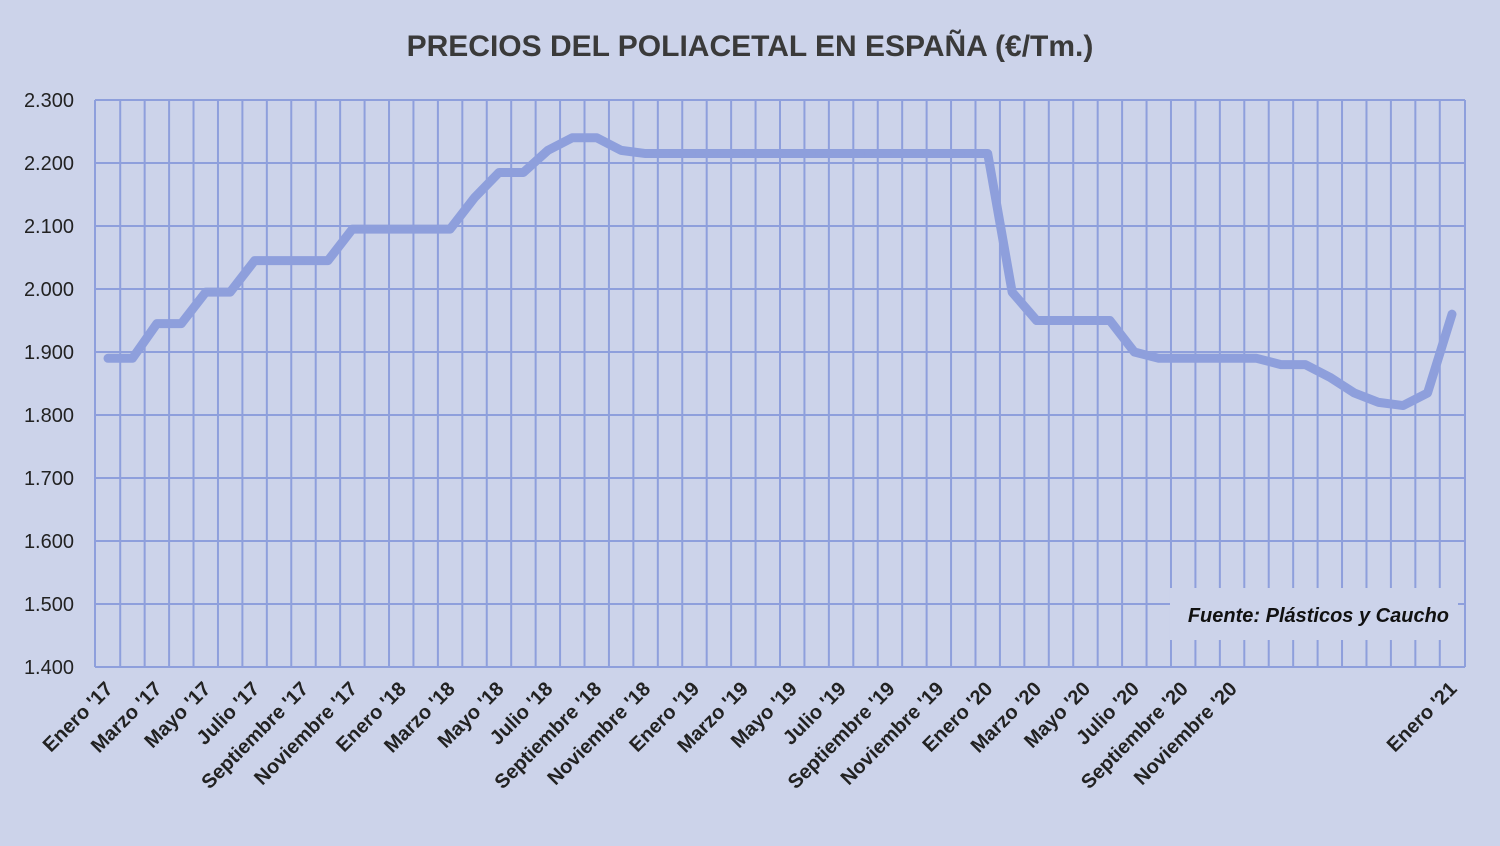 The image size is (1500, 846). What do you see at coordinates (49, 605) in the screenshot?
I see `y-tick-label: 1.500` at bounding box center [49, 605].